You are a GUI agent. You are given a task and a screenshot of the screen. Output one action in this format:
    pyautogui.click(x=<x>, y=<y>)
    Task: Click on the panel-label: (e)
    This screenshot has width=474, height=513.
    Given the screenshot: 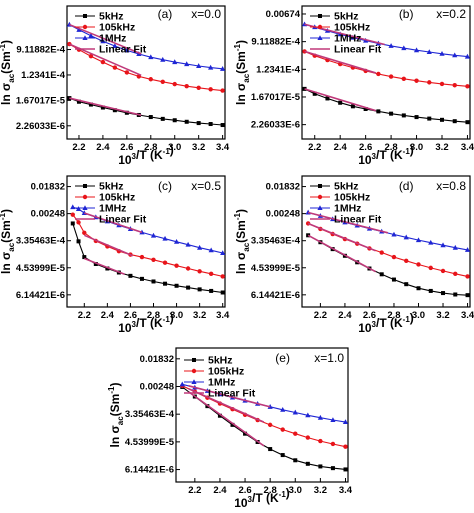 What is the action you would take?
    pyautogui.click(x=282, y=358)
    